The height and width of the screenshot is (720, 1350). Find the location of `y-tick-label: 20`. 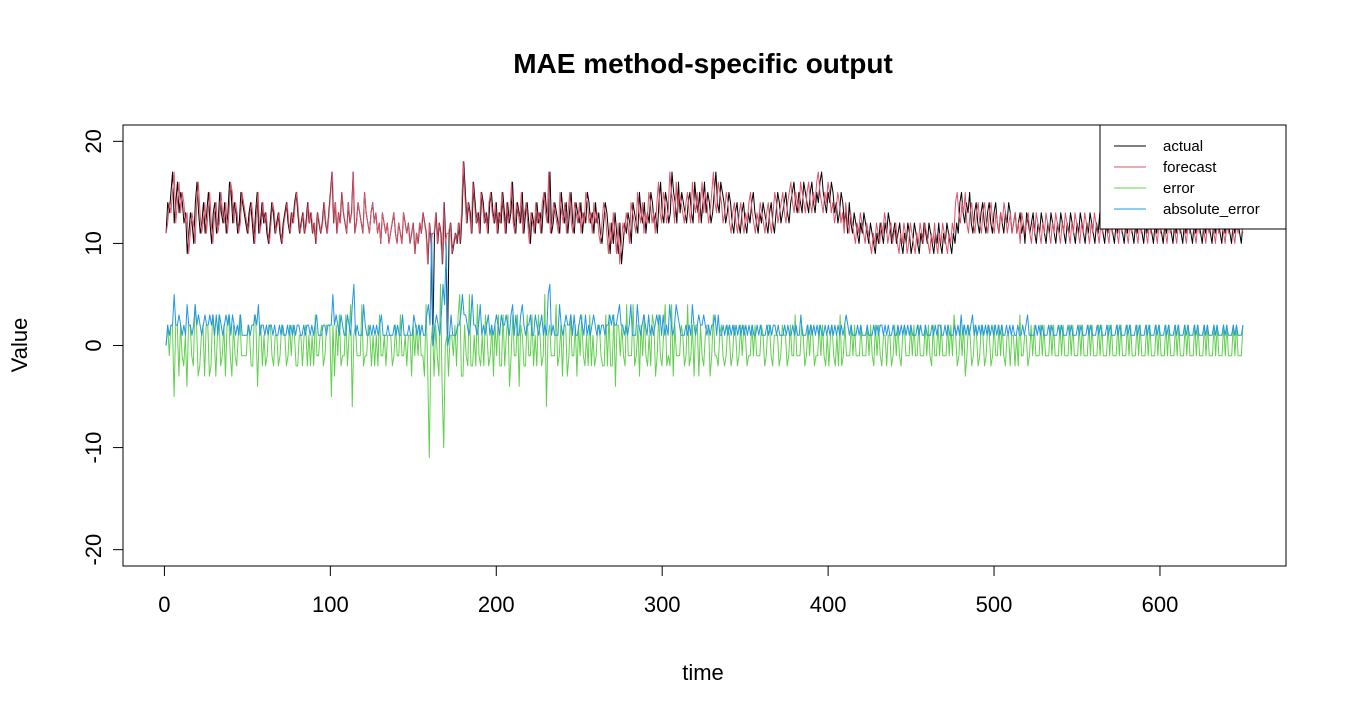

y-tick-label: 20 is located at coordinates (93, 141).